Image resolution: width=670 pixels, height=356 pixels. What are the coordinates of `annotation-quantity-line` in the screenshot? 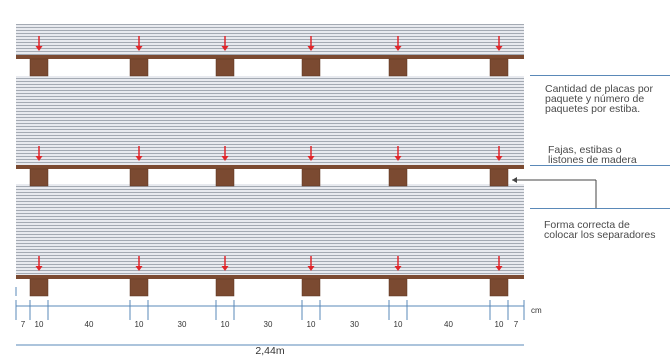 It's located at (600, 75).